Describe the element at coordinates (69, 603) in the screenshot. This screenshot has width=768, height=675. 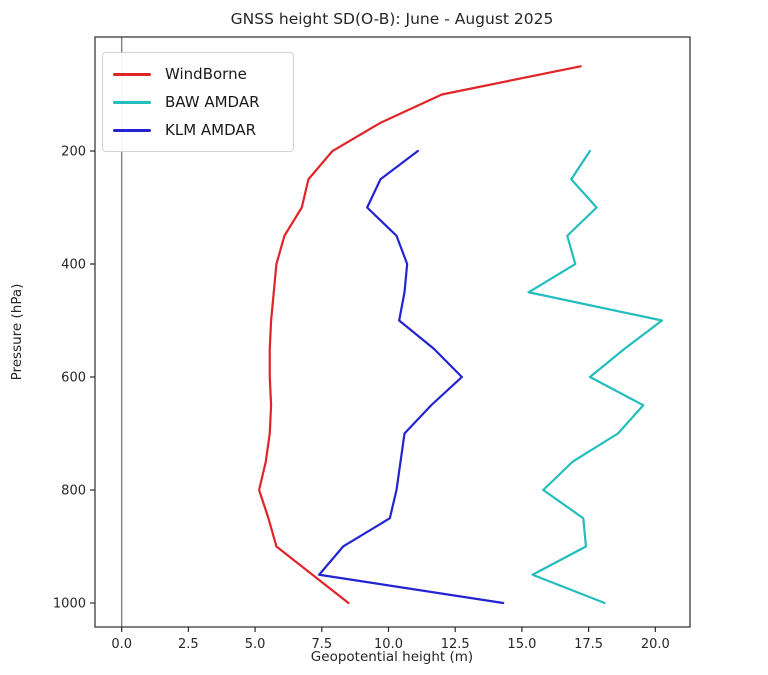
I see `y-tick-label: 1000` at that location.